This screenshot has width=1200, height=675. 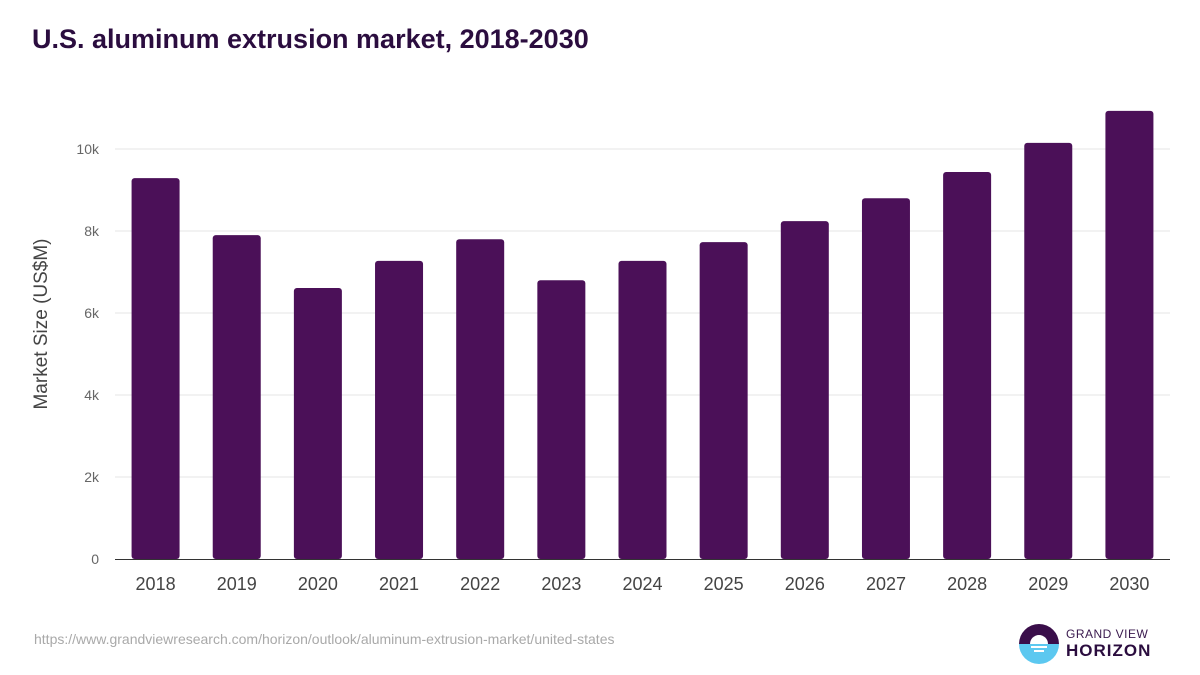 What do you see at coordinates (561, 584) in the screenshot?
I see `x-tick-label: 2023` at bounding box center [561, 584].